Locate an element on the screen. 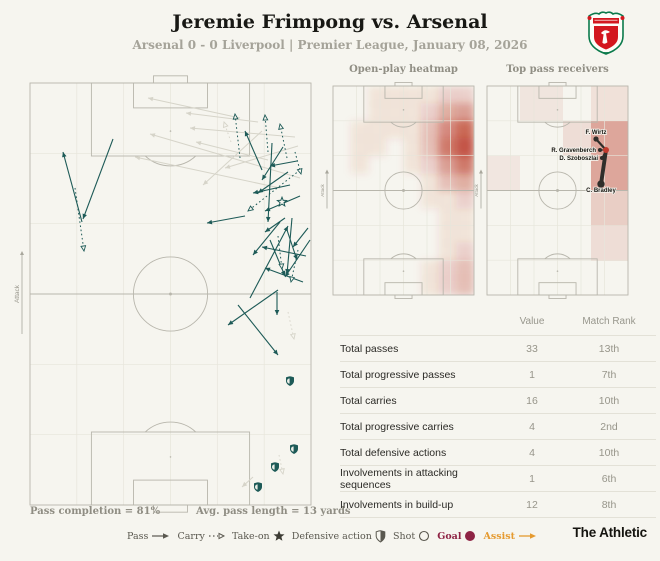 The image size is (660, 561). avg-pass-length-note: Avg. pass length = 13 yards is located at coordinates (273, 511).